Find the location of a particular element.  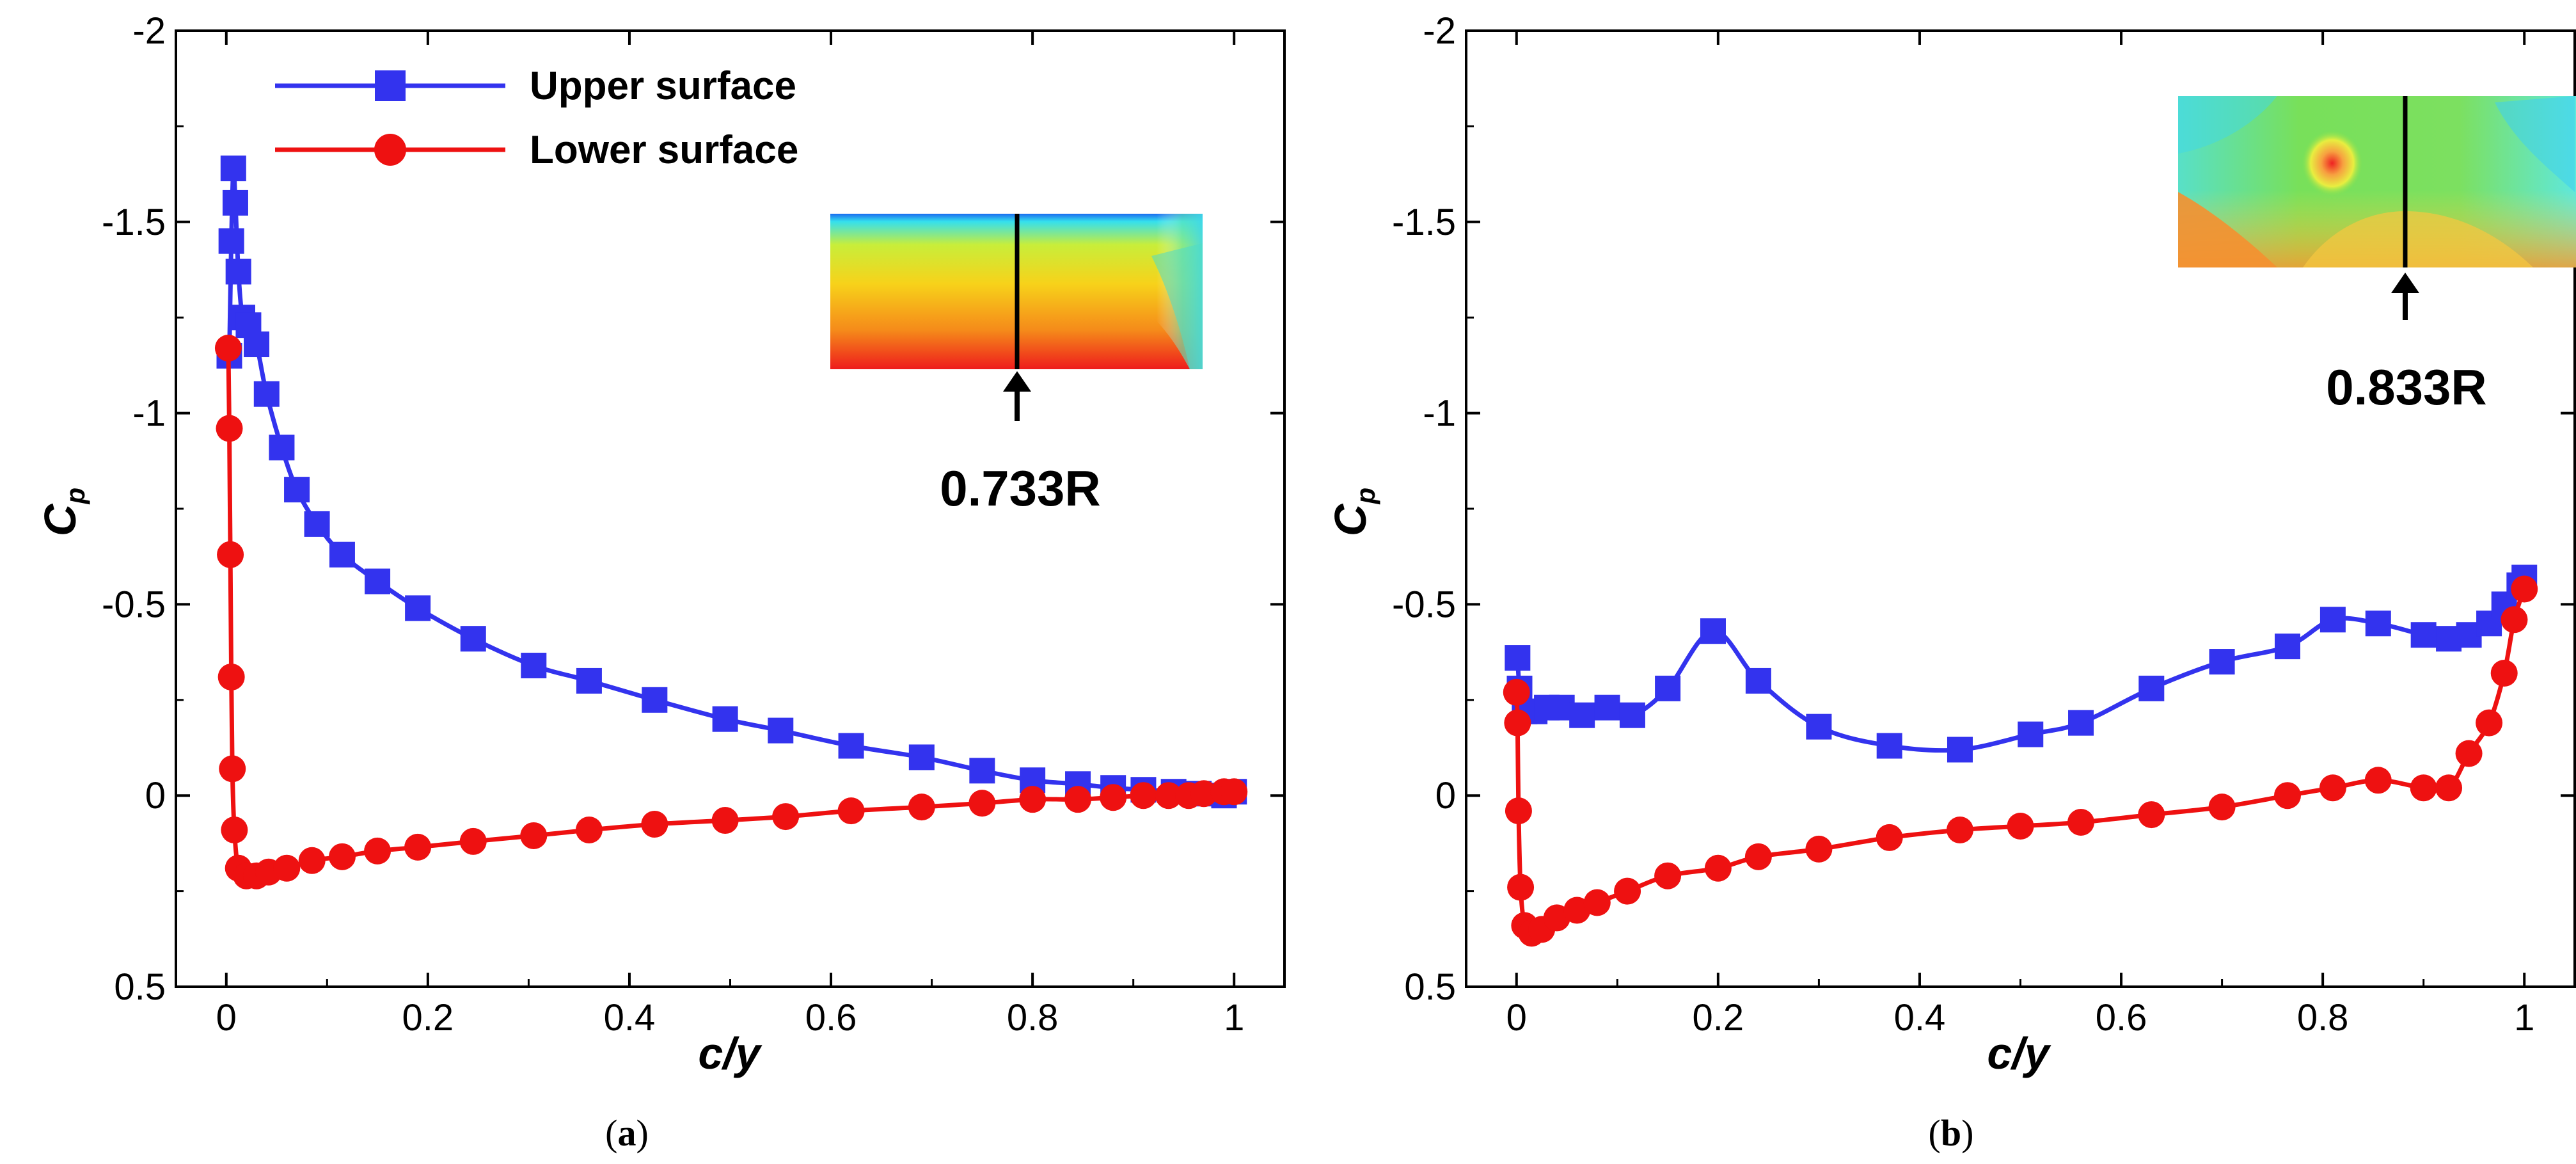

annotation-arrow-b is located at coordinates (2405, 296).